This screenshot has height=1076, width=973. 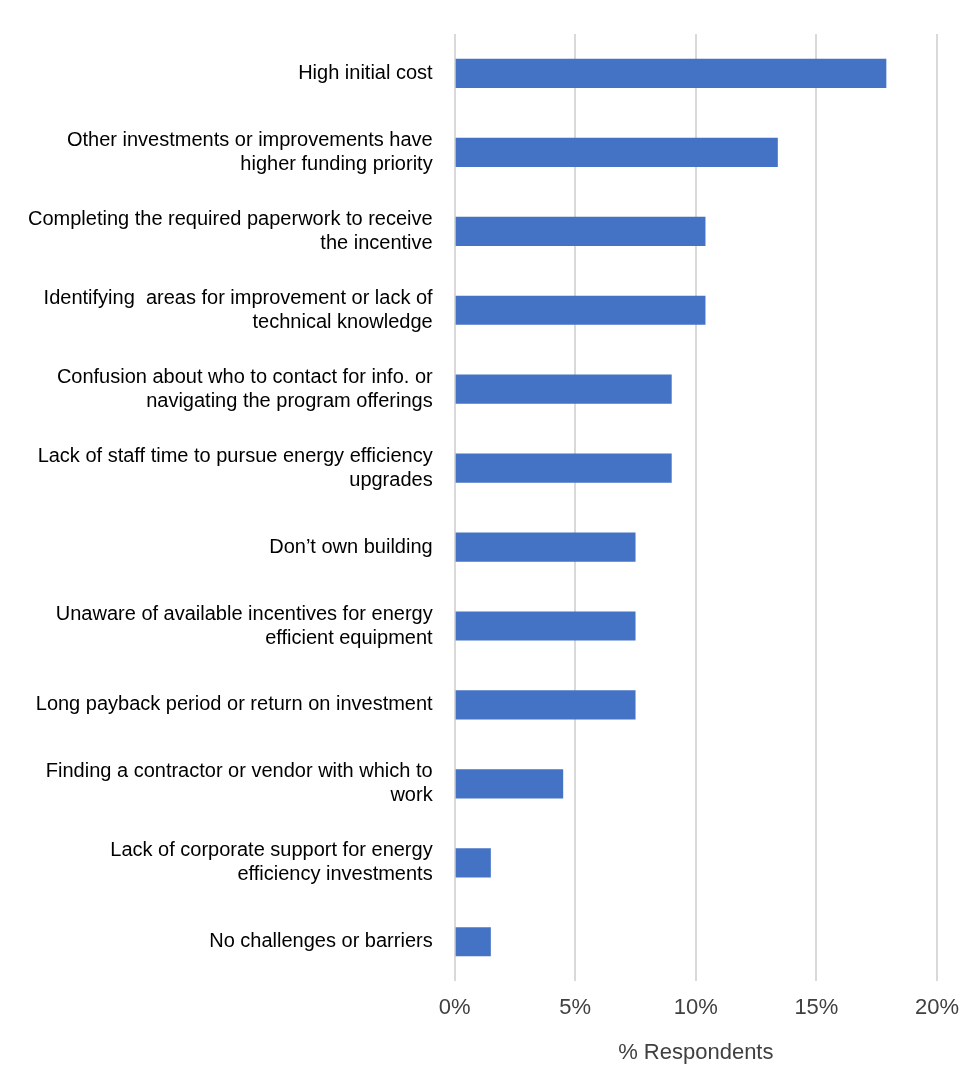 What do you see at coordinates (239, 782) in the screenshot?
I see `y-tick-label: Finding a contractor or vendor with which to work` at bounding box center [239, 782].